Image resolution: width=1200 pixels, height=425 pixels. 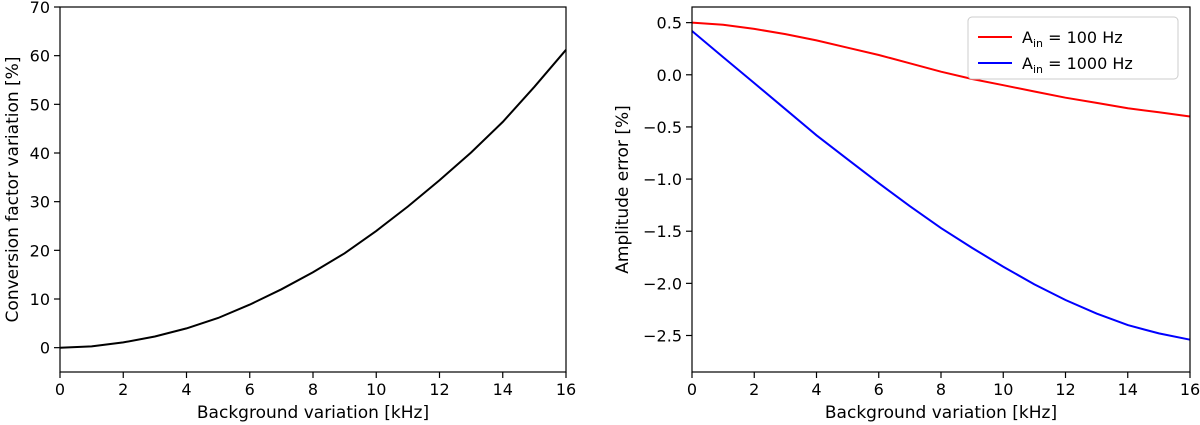 I want to click on y-tick-label: 0.0, so click(x=669, y=75).